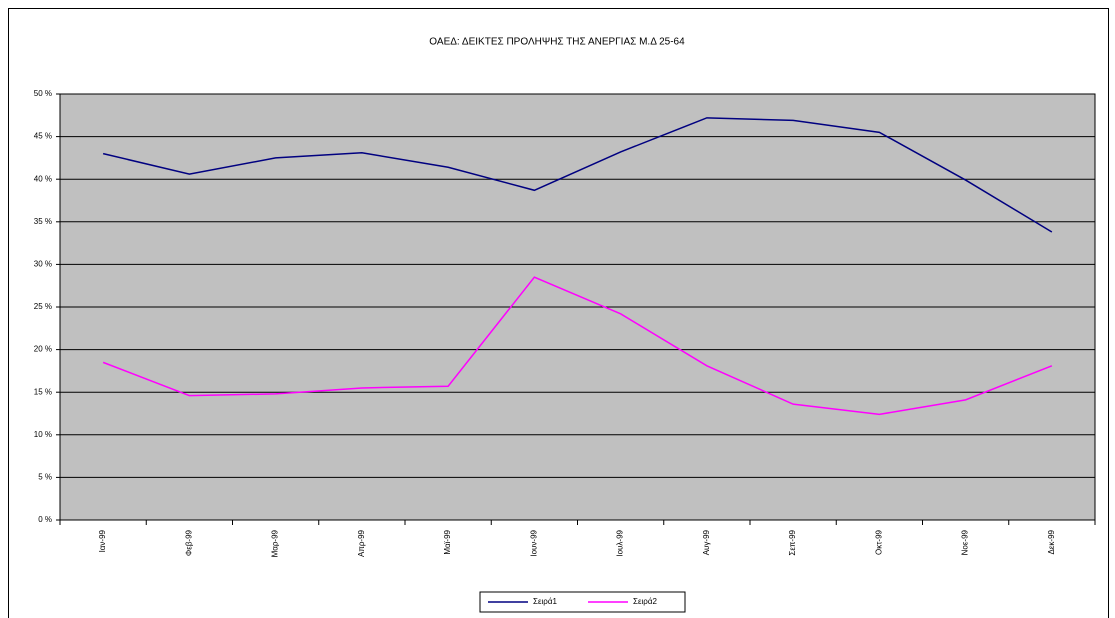 This screenshot has height=618, width=1115. What do you see at coordinates (878, 541) in the screenshot?
I see `x-tick-label: Οκτ-99` at bounding box center [878, 541].